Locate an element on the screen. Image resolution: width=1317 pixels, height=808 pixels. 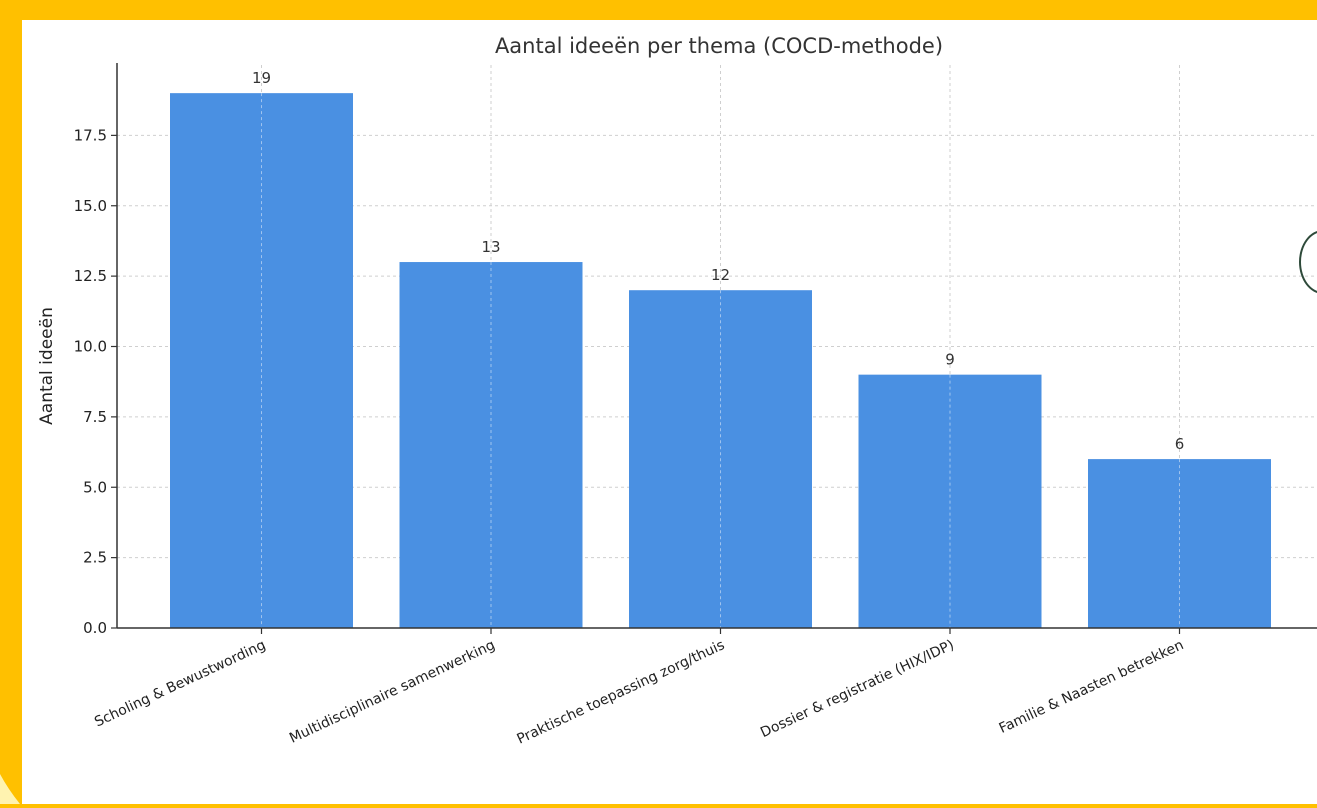
y-tick-label: 15.0 is located at coordinates (90, 206).